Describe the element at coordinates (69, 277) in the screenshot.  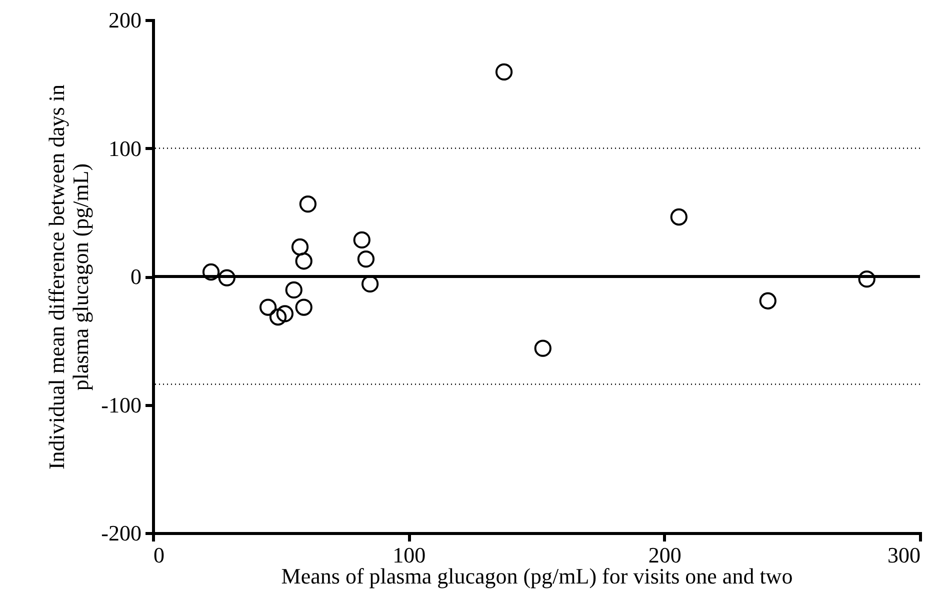
I see `y-axis-title: Individual mean difference between days in plasma glucagon (pg/mL)` at that location.